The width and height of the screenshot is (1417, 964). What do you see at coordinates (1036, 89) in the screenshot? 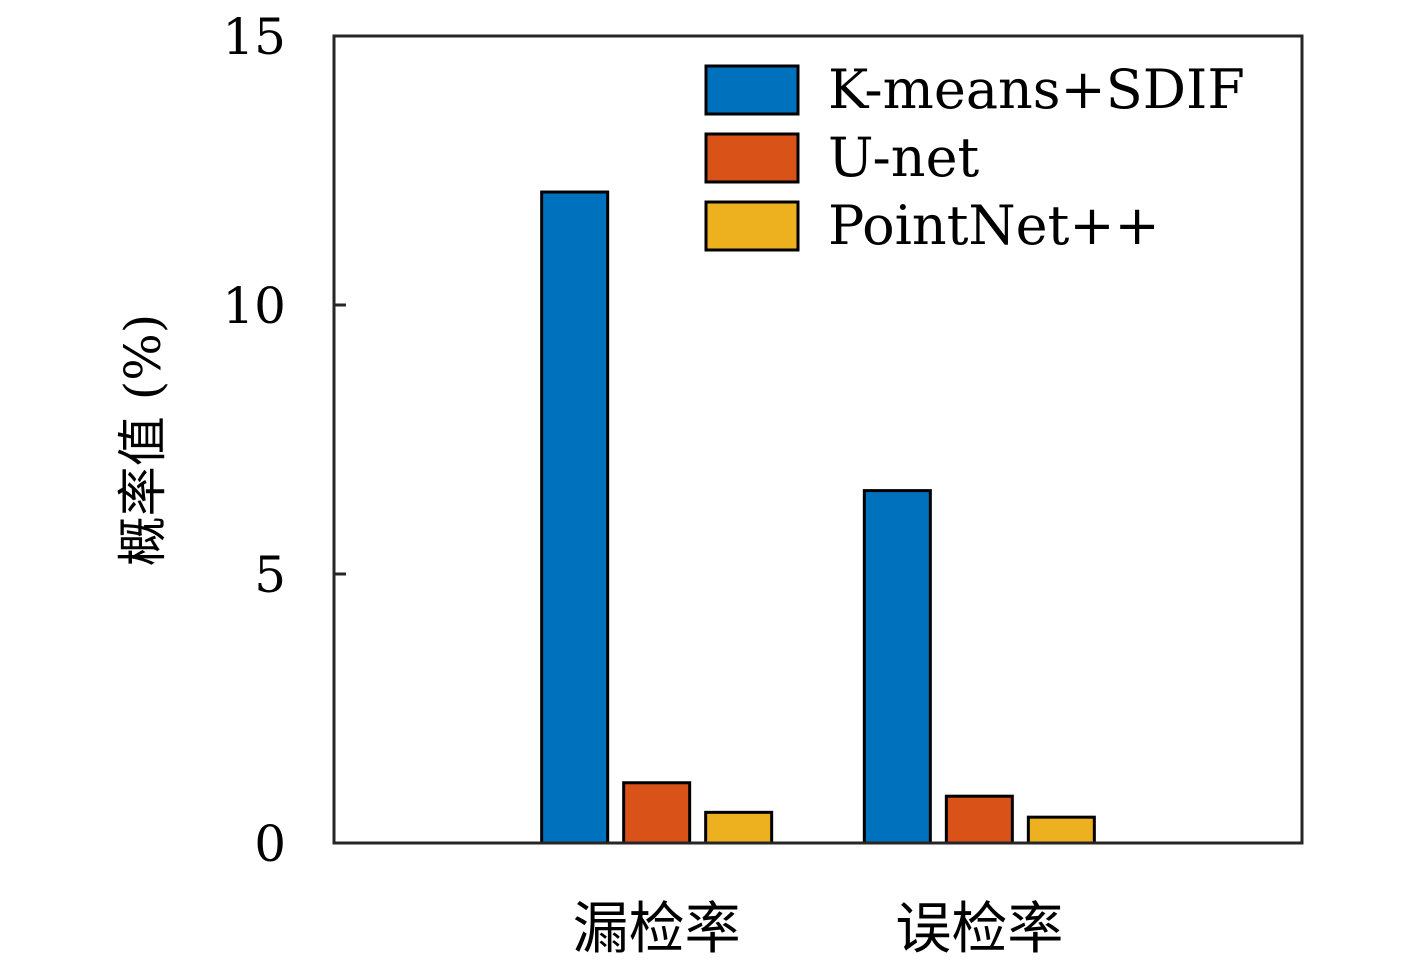
I see `legend-label-1: K-means+SDIF` at bounding box center [1036, 89].